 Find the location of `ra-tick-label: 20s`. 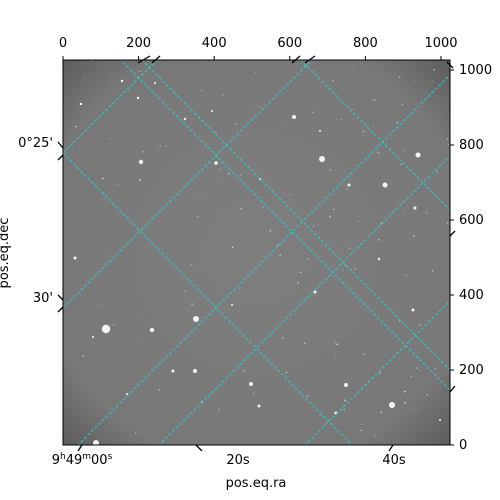

ra-tick-label: 20s is located at coordinates (238, 460).